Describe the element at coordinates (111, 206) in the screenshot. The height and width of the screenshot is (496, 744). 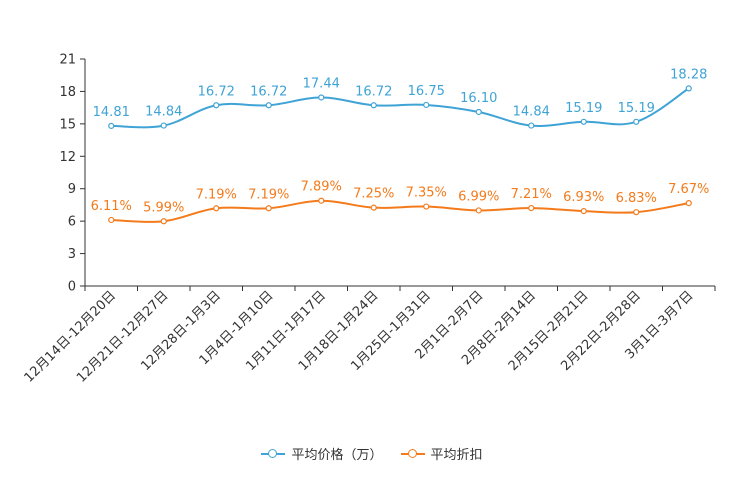
I see `data-label: 6.11%` at that location.